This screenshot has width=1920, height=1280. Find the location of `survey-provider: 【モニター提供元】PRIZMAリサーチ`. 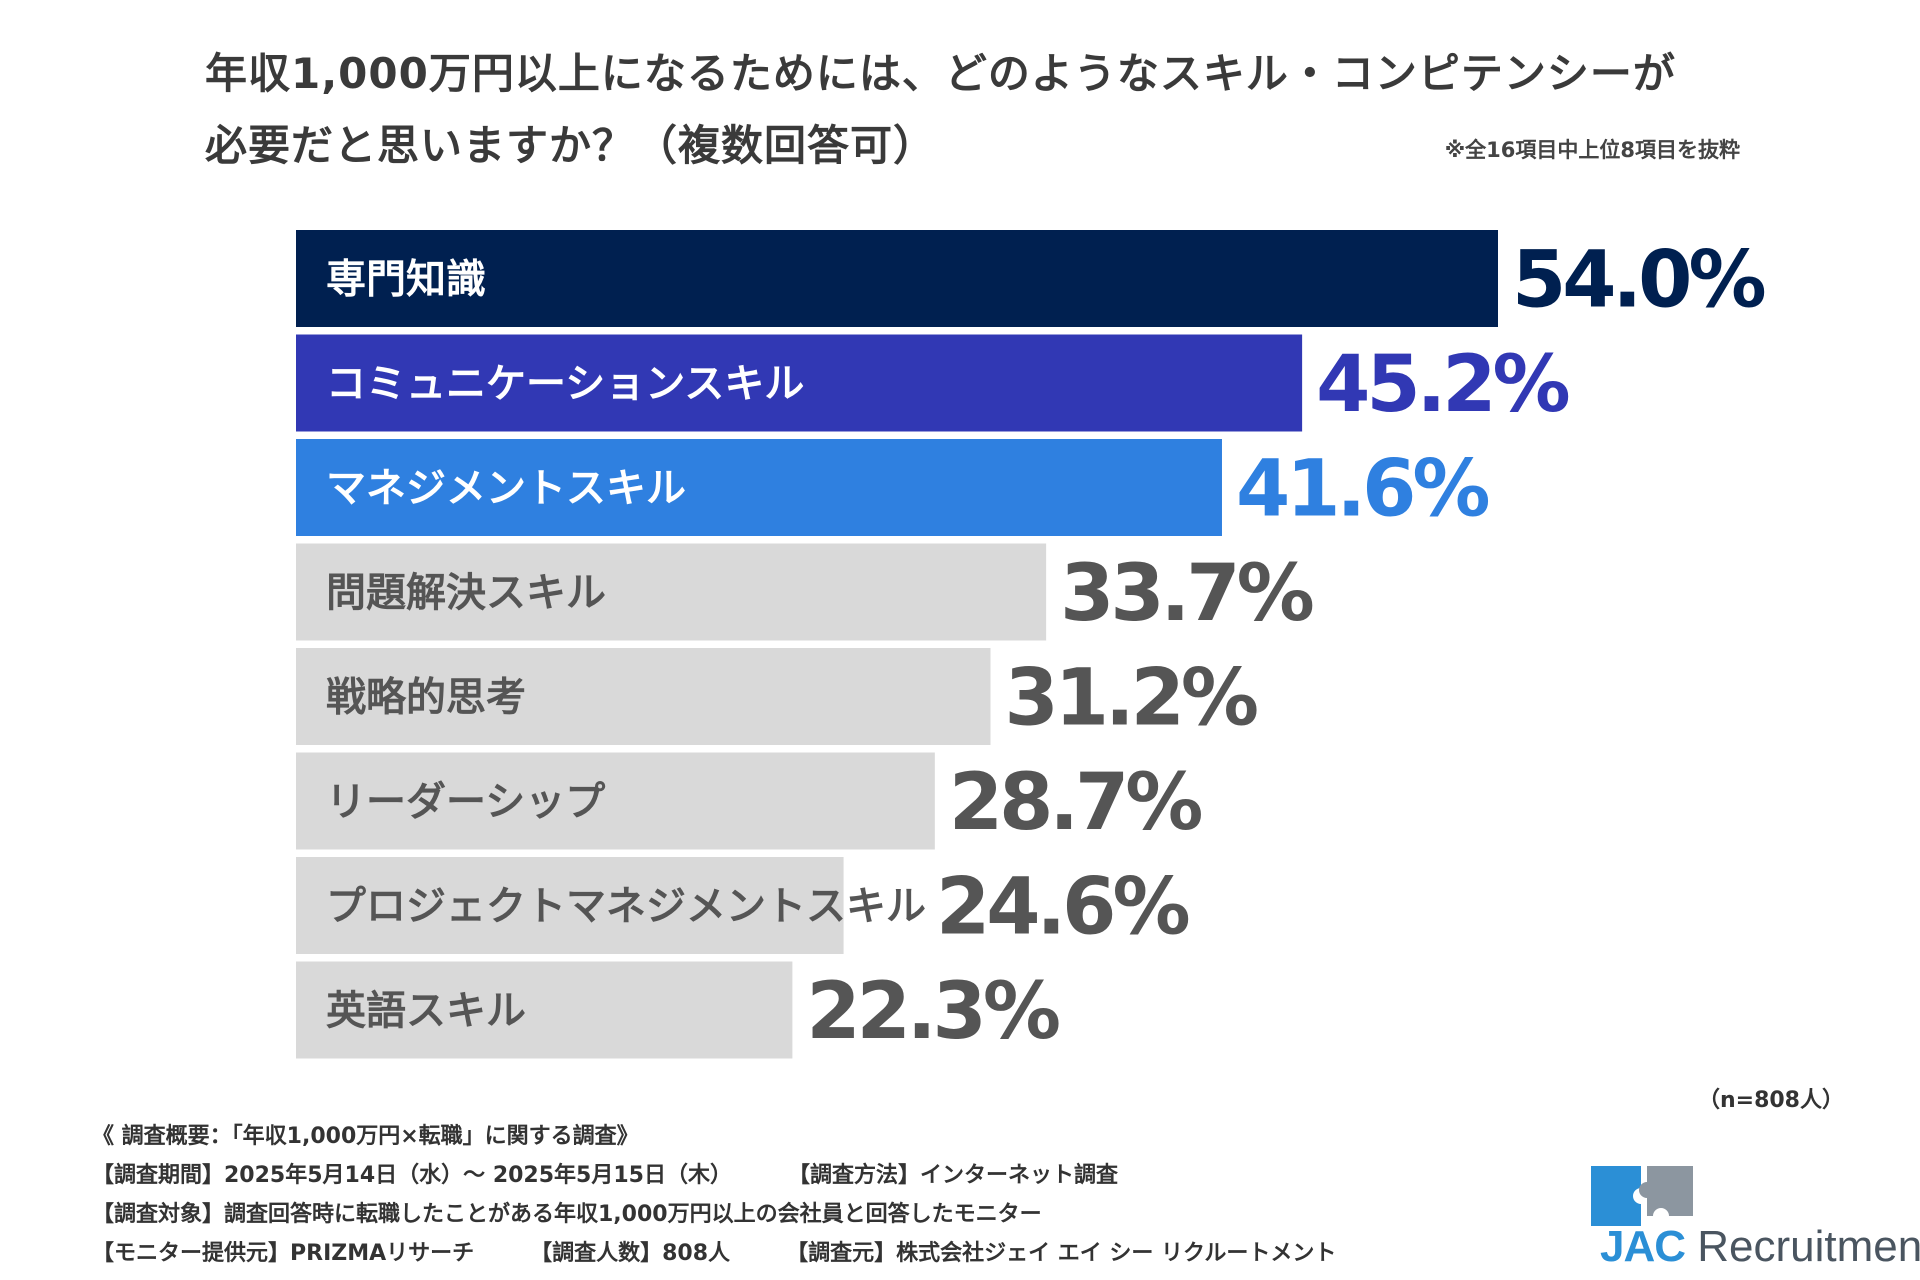

survey-provider: 【モニター提供元】PRIZMAリサーチ is located at coordinates (283, 1253).